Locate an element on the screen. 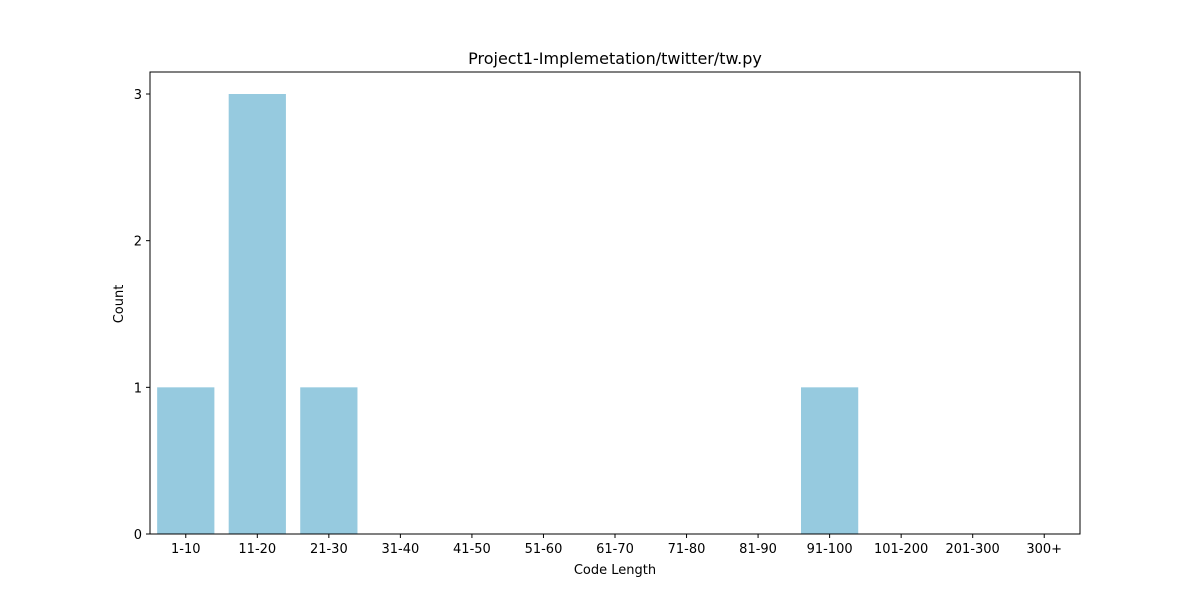  y-tick-label: 2 is located at coordinates (138, 242).